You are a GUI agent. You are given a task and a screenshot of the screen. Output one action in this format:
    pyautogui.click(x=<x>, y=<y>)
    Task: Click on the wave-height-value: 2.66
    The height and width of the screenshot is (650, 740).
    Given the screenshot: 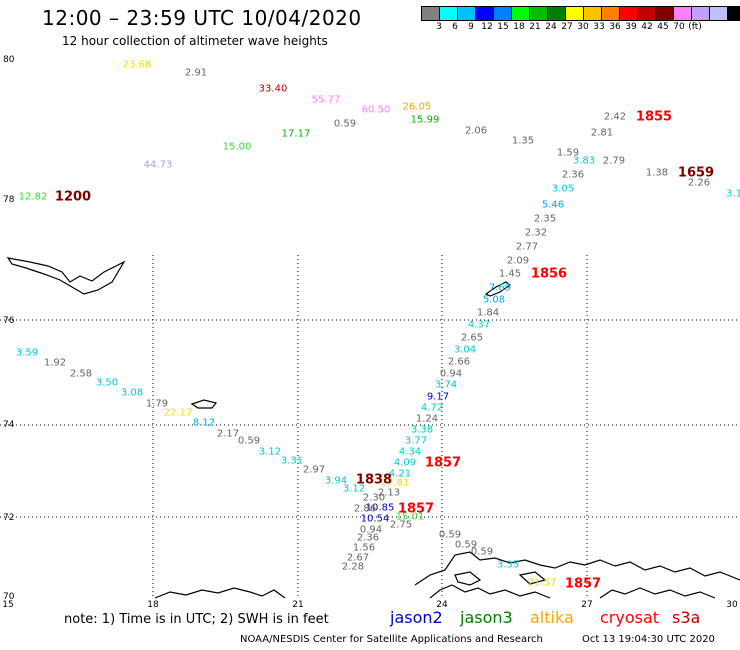 What is the action you would take?
    pyautogui.click(x=459, y=362)
    